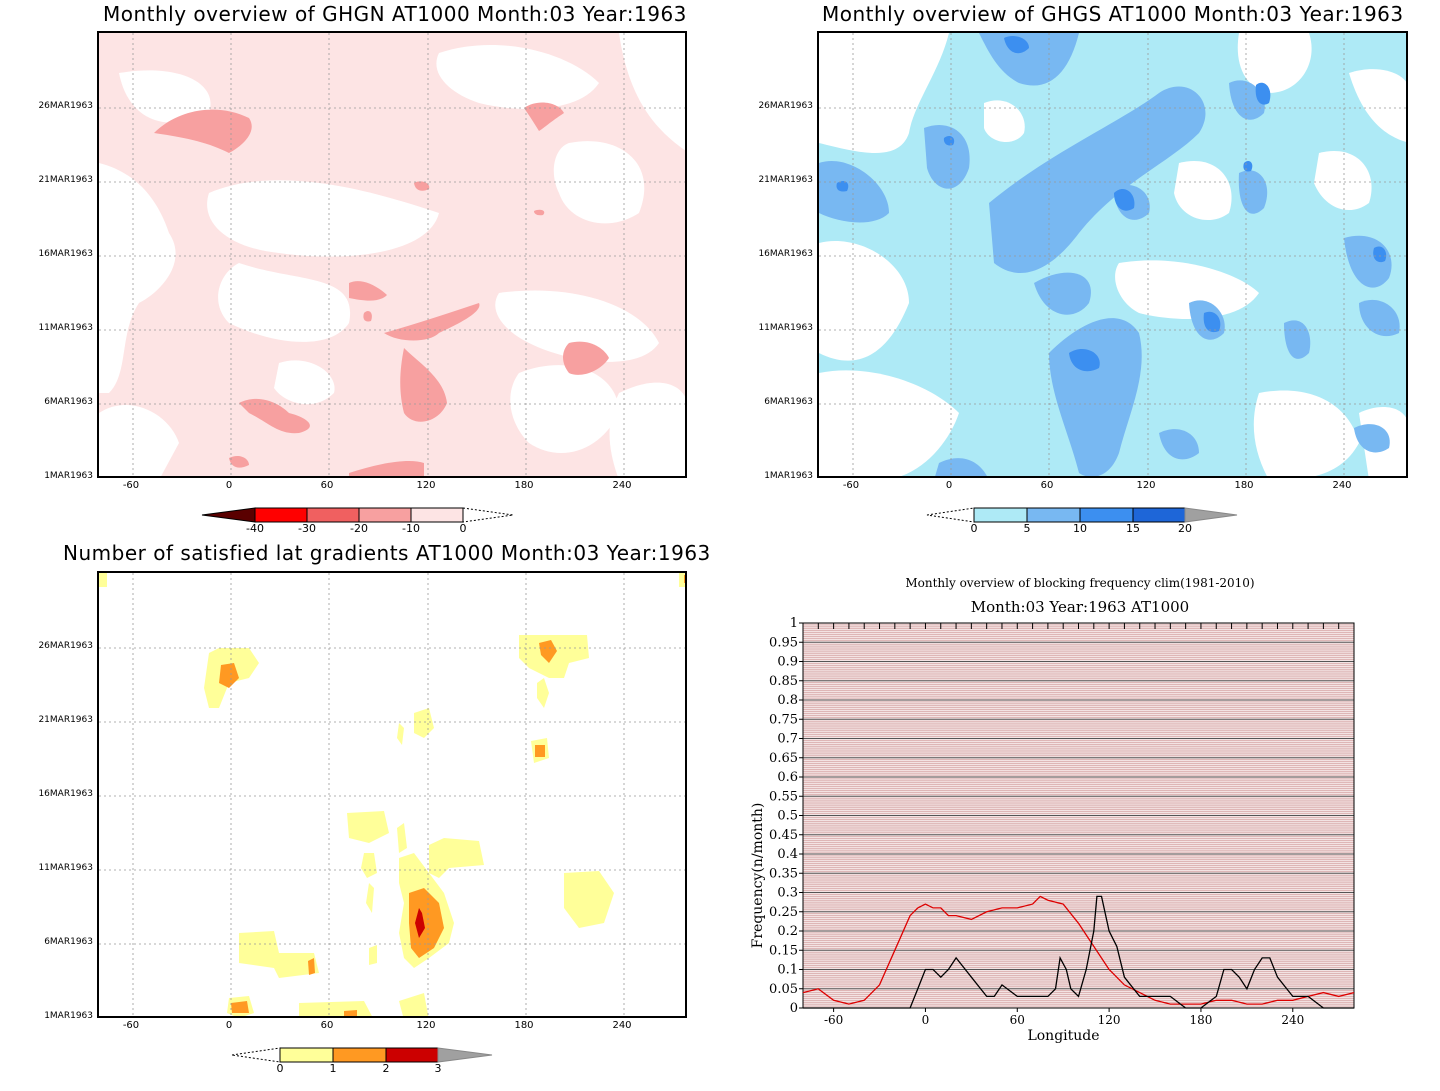 Image resolution: width=1440 pixels, height=1091 pixels. What do you see at coordinates (783, 796) in the screenshot?
I see `y-tick-label: 0.55` at bounding box center [783, 796].